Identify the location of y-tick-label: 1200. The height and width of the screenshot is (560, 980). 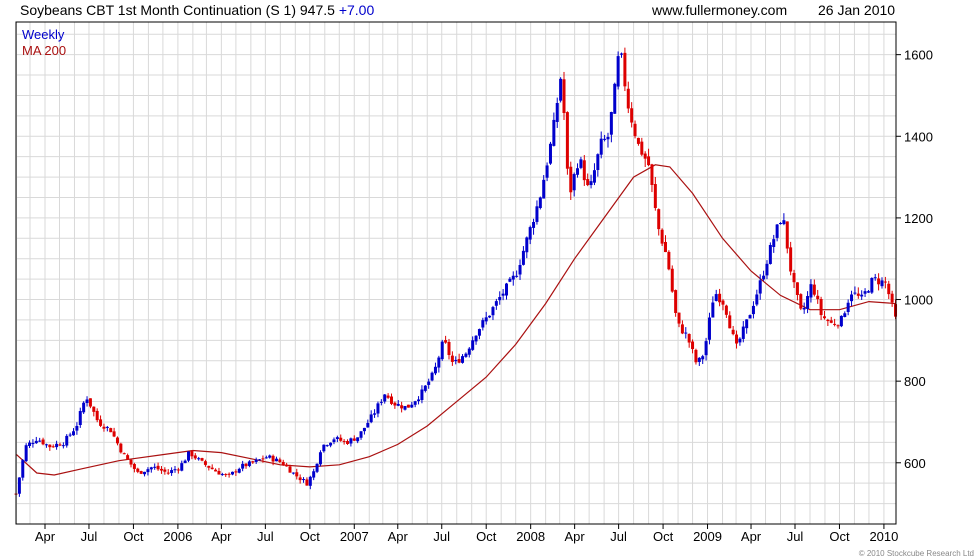
(918, 218).